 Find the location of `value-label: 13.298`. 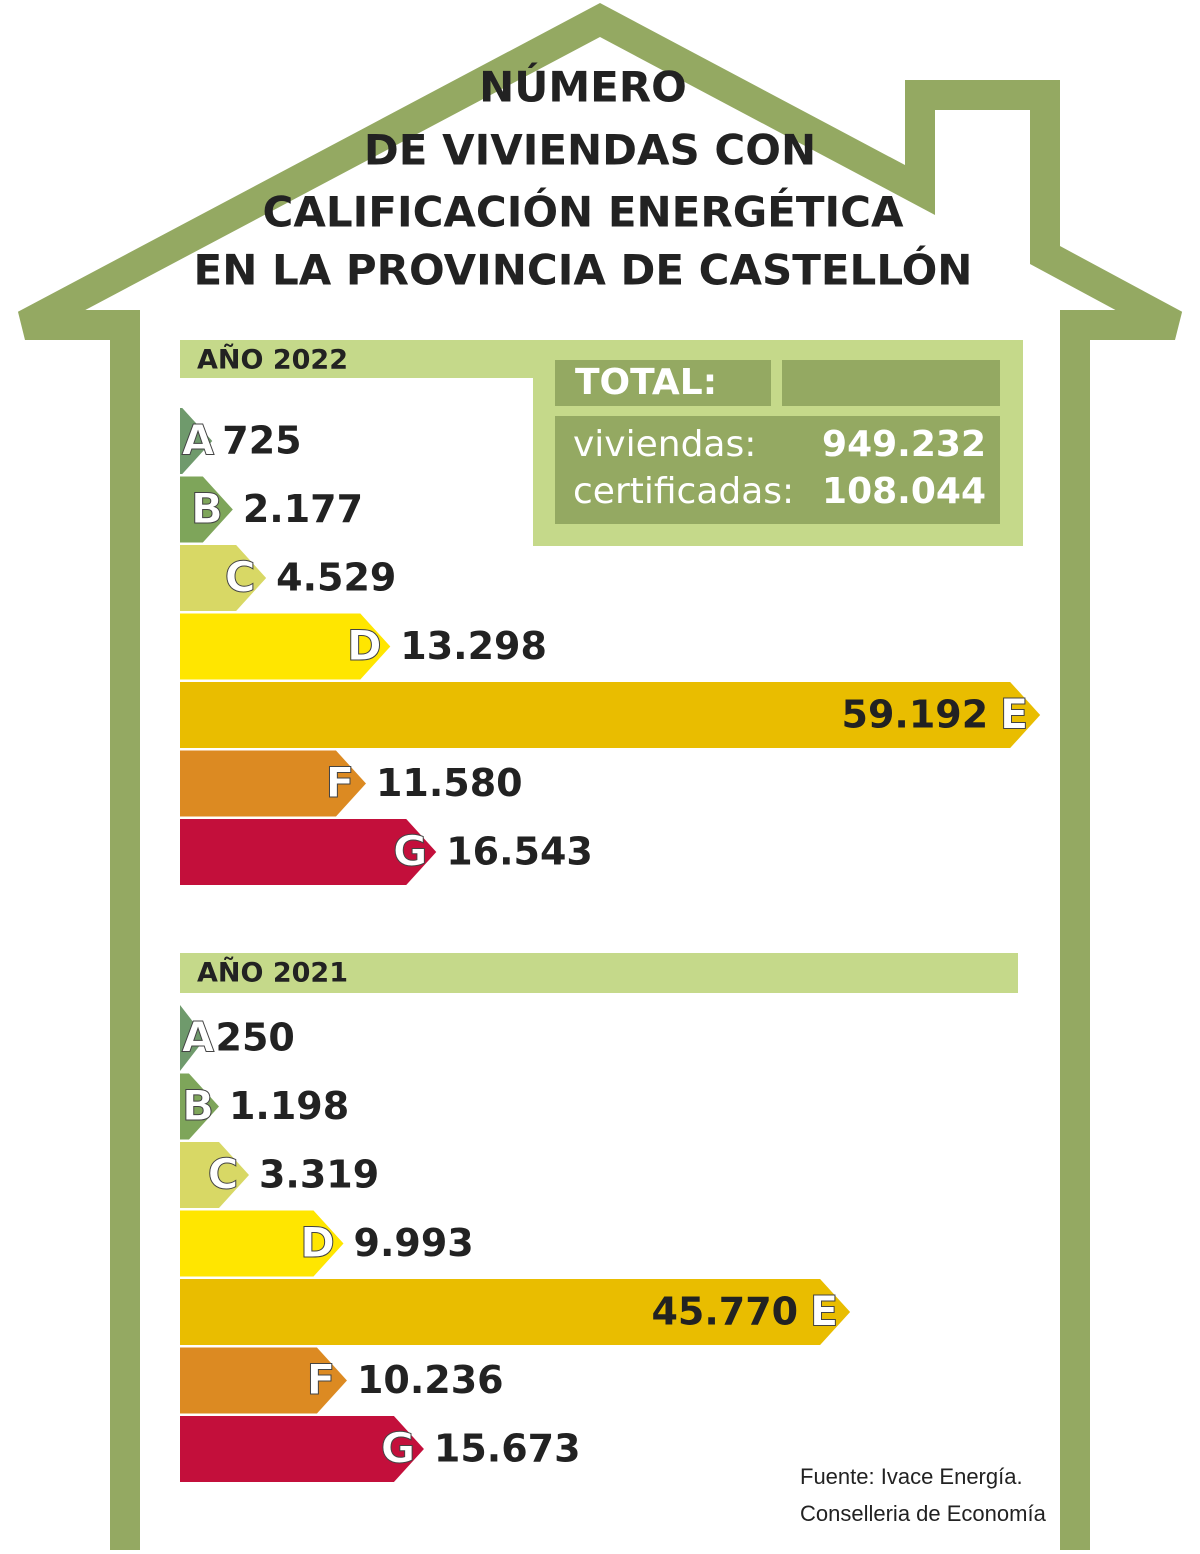

value-label: 13.298 is located at coordinates (473, 646).